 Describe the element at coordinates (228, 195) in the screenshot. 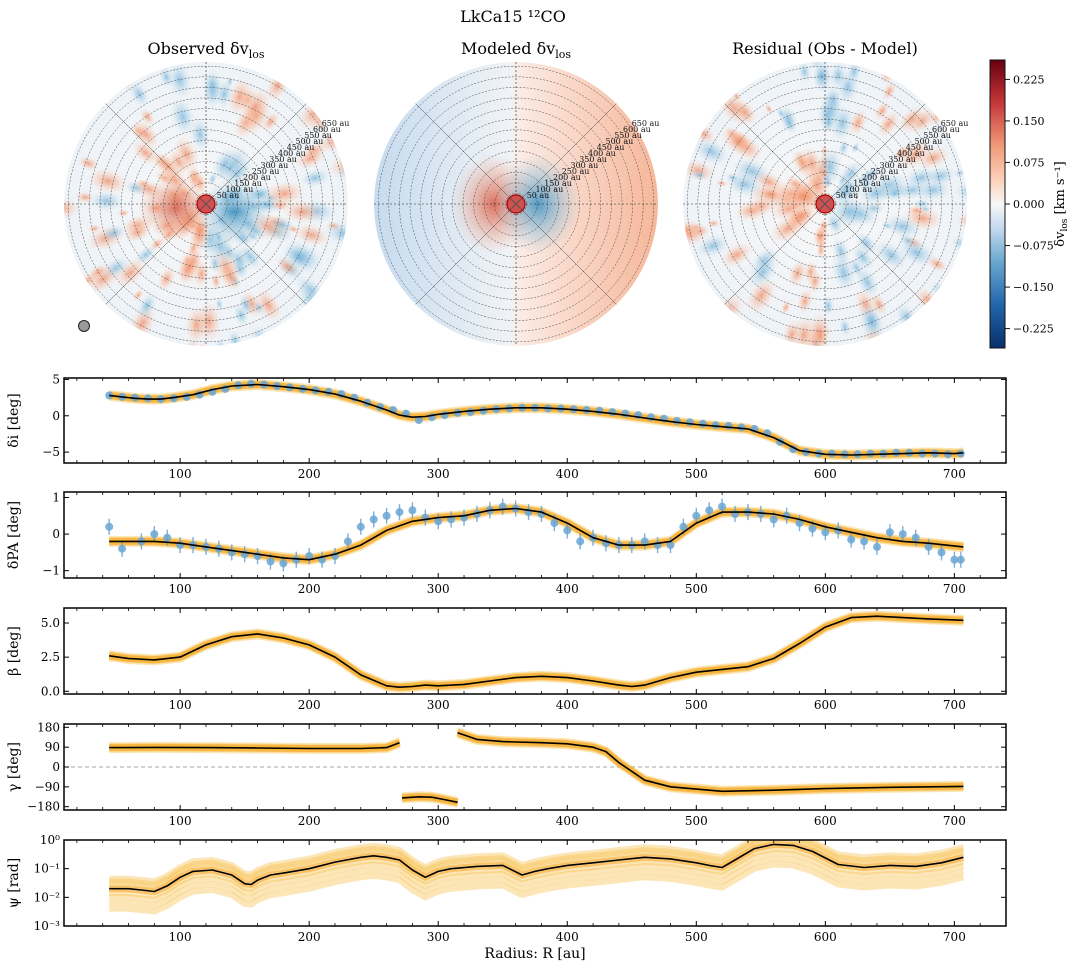

I see `ring-label: 50 au` at that location.